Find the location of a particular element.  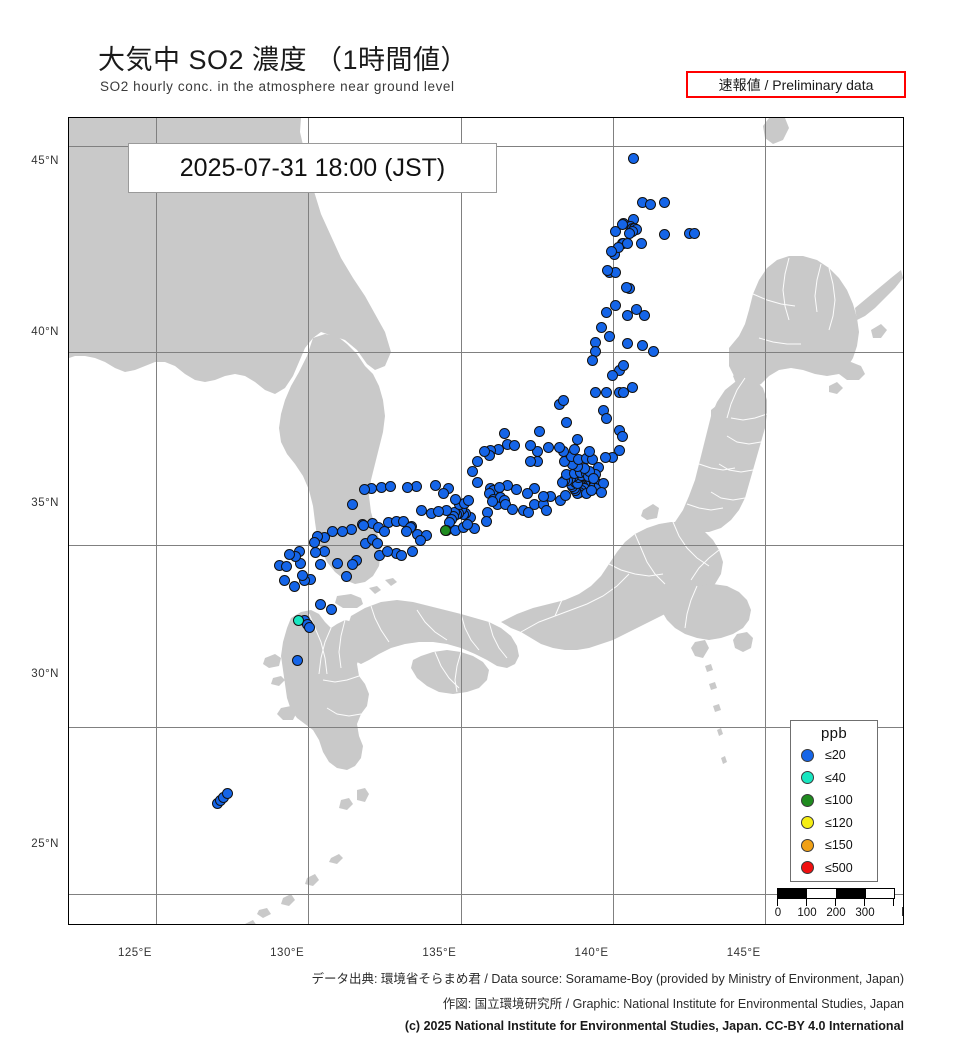

scale-unit-label: km is located at coordinates (902, 913).